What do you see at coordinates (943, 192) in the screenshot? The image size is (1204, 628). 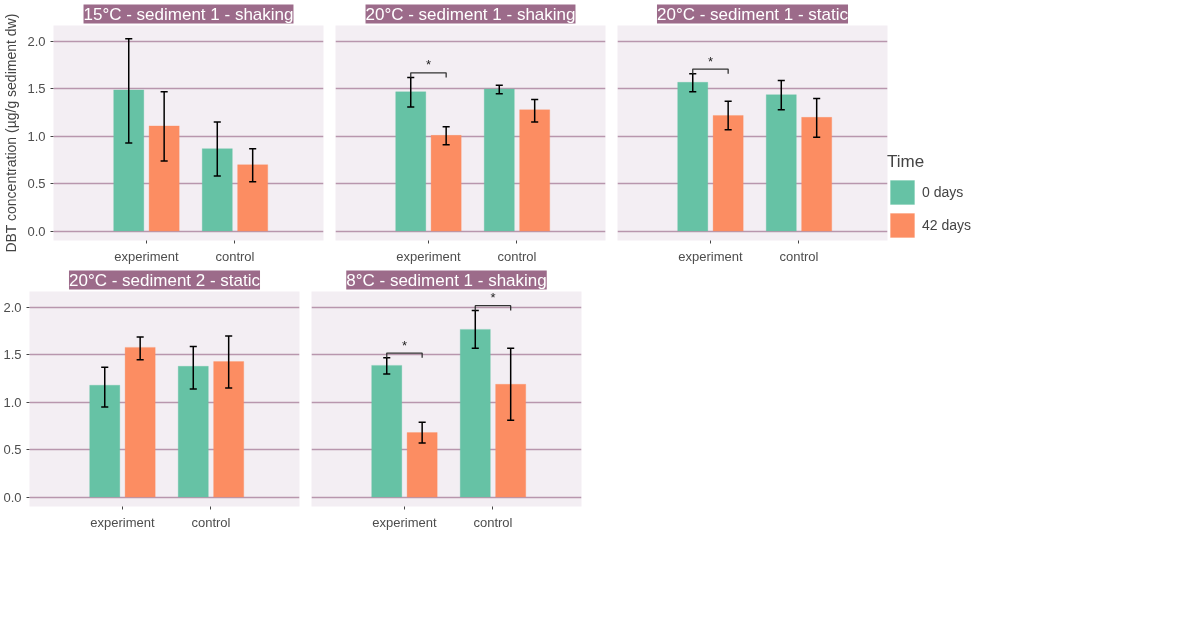 I see `legend-label: 0 days` at bounding box center [943, 192].